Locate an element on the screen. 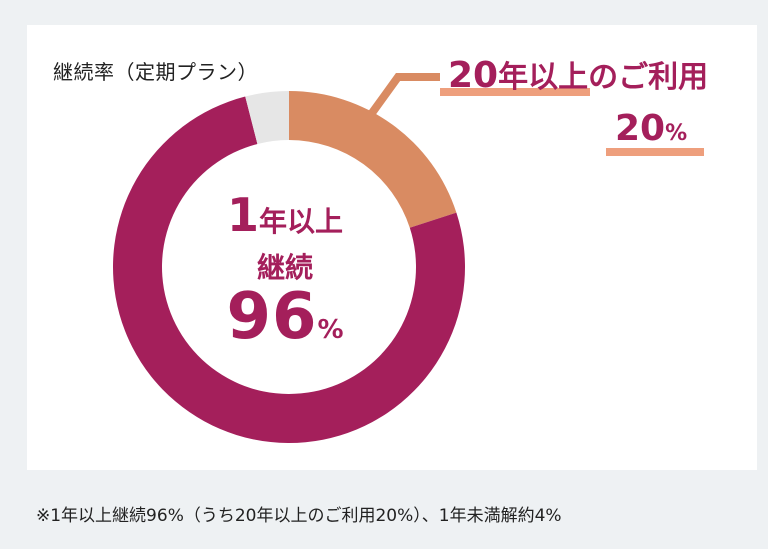 The image size is (768, 549). annotation-label: 20年以上のご利用 is located at coordinates (578, 74).